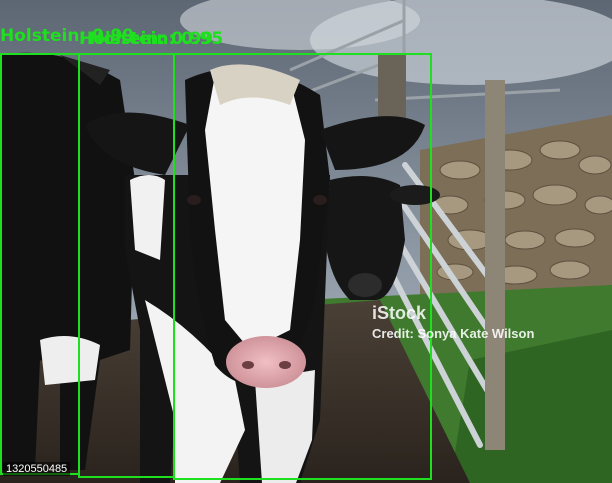  I want to click on detection-label: Holstein: 0.95, so click(156, 39).